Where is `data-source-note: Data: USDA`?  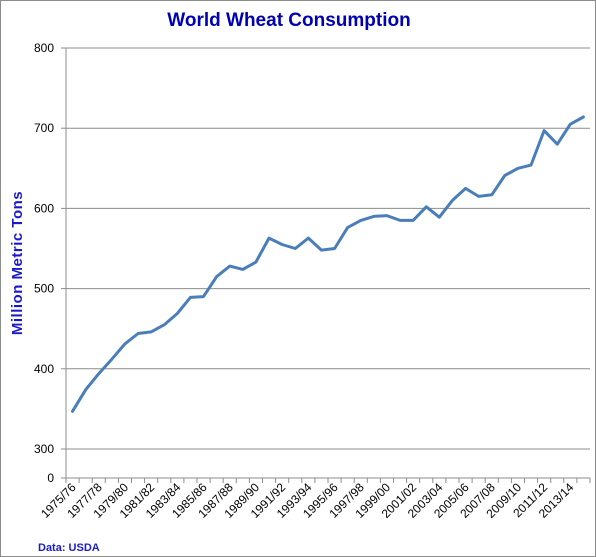
data-source-note: Data: USDA is located at coordinates (69, 548).